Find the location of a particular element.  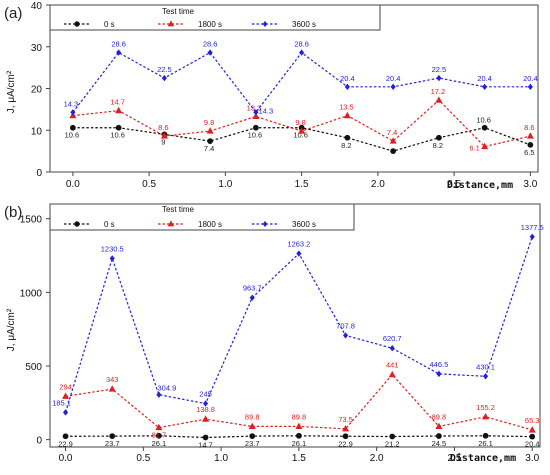

panel-b-data-label: 707.8 is located at coordinates (345, 325).